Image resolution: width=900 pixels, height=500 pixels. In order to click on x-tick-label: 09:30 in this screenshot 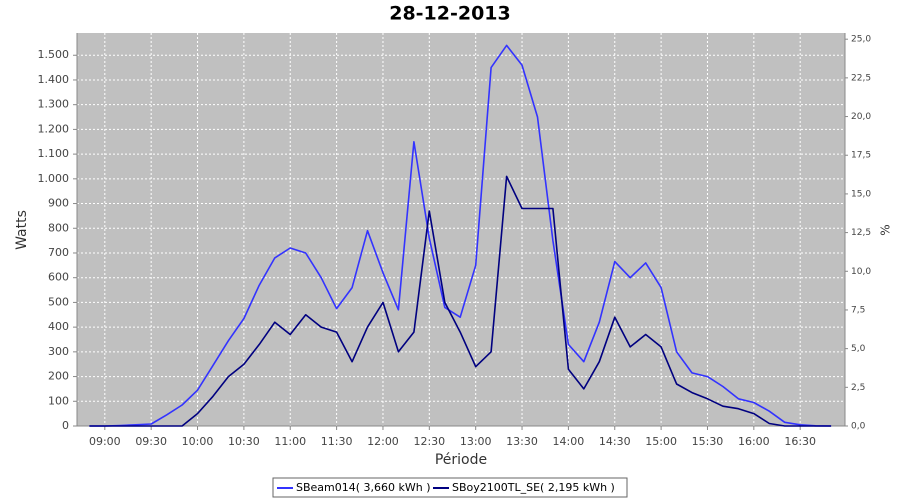, I will do `click(151, 441)`.